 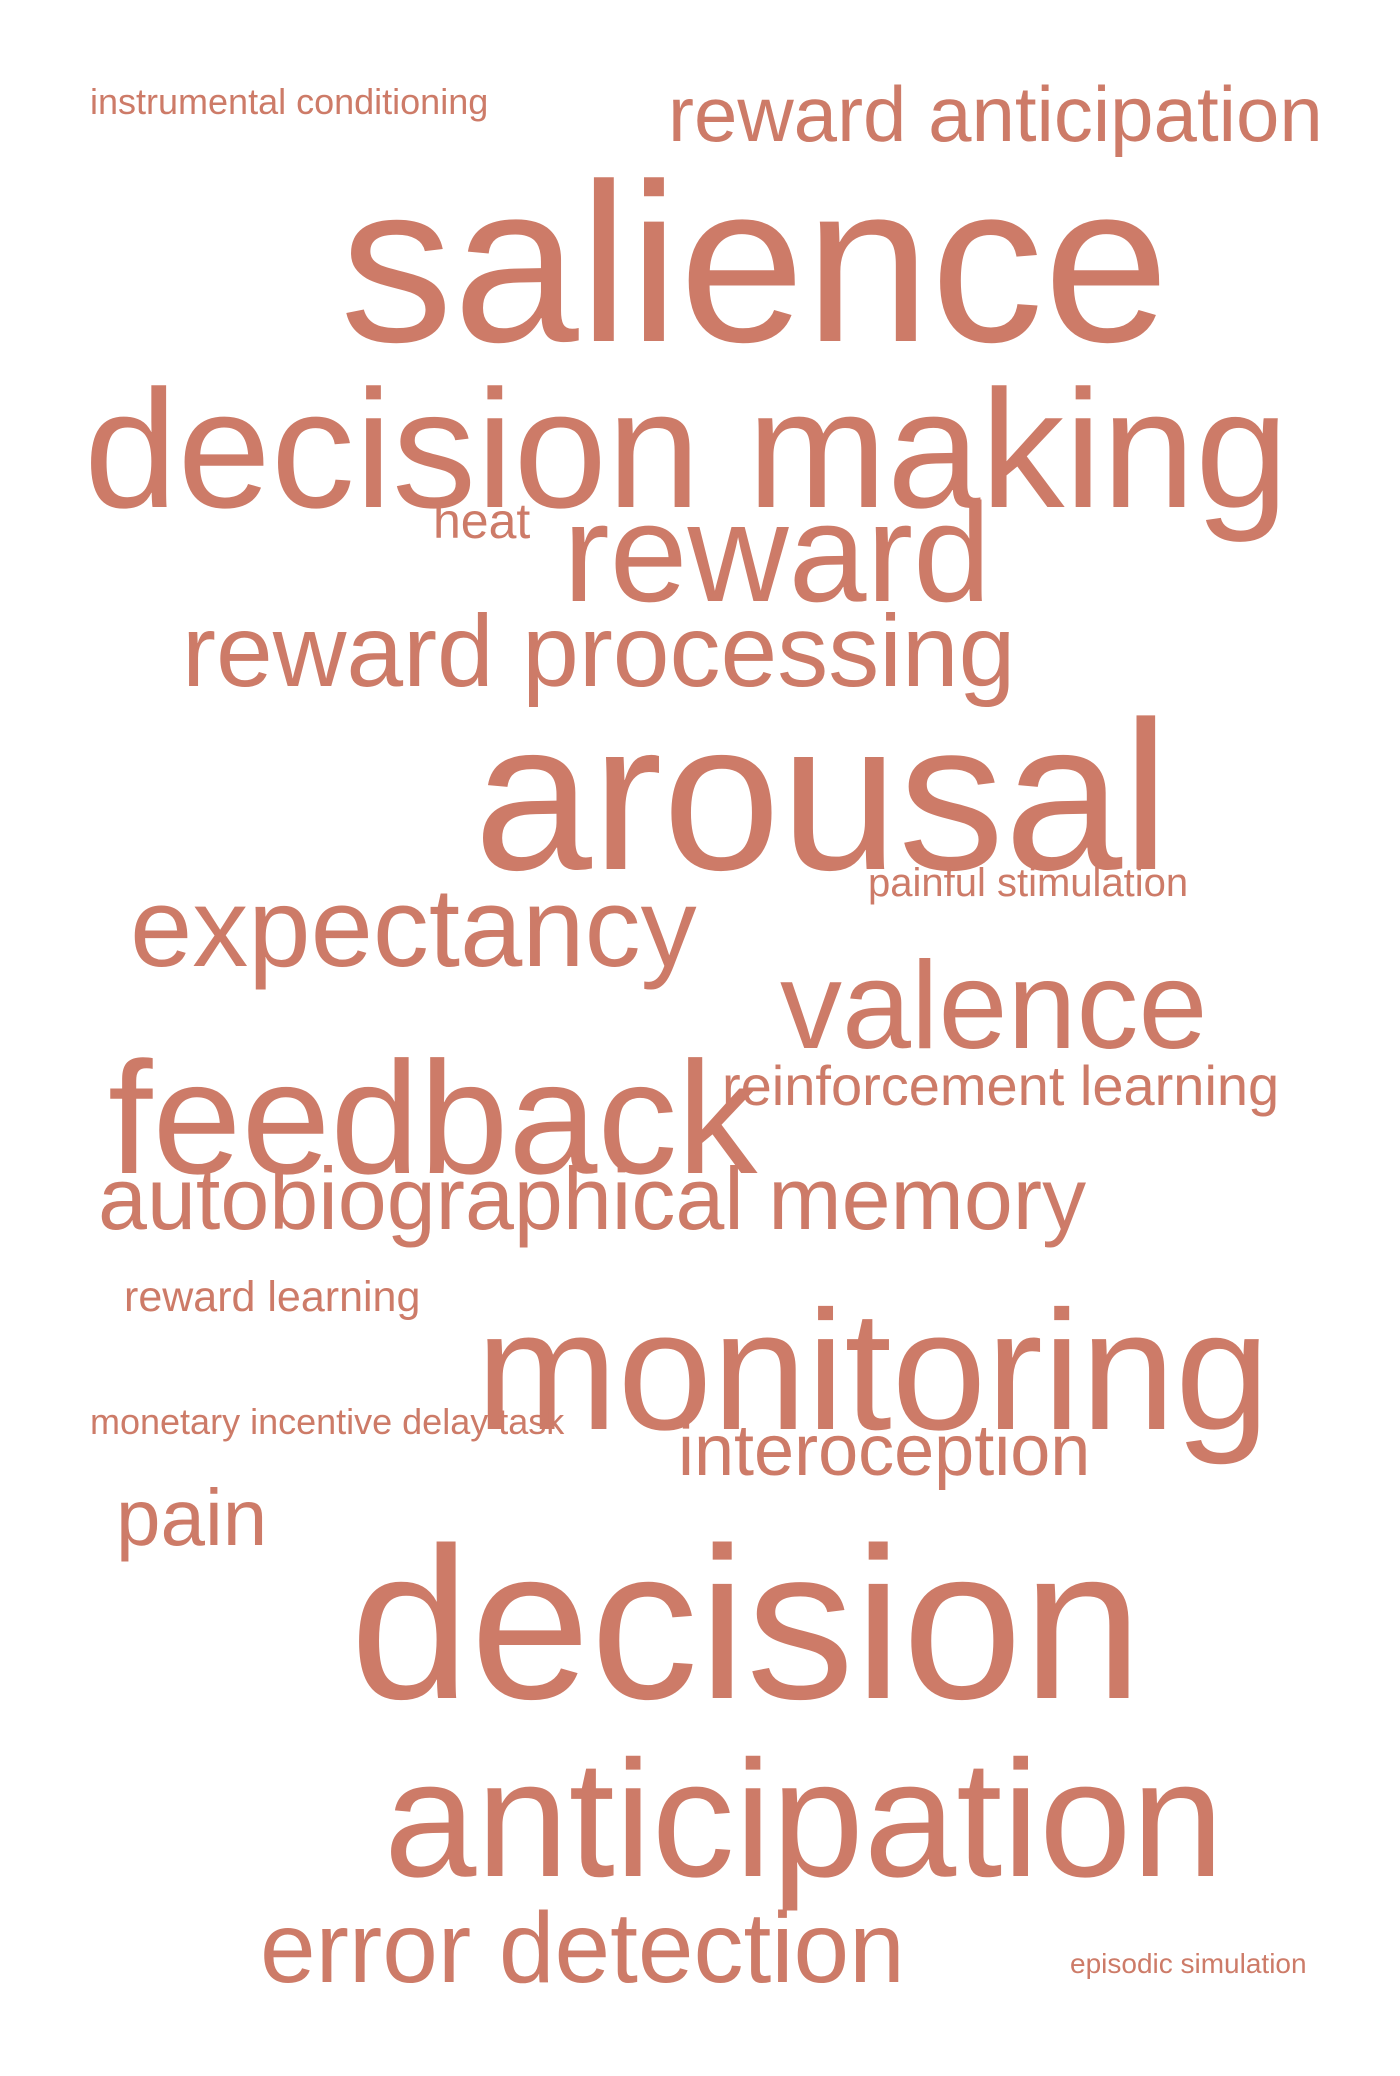 What do you see at coordinates (289, 101) in the screenshot?
I see `word-instrumental-conditioning: instrumental conditioning` at bounding box center [289, 101].